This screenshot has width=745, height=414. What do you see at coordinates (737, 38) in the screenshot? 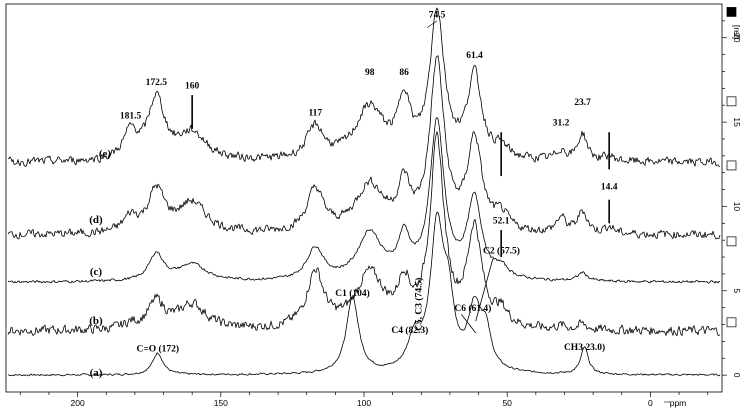
I see `y-tick-label: 20` at bounding box center [737, 38].